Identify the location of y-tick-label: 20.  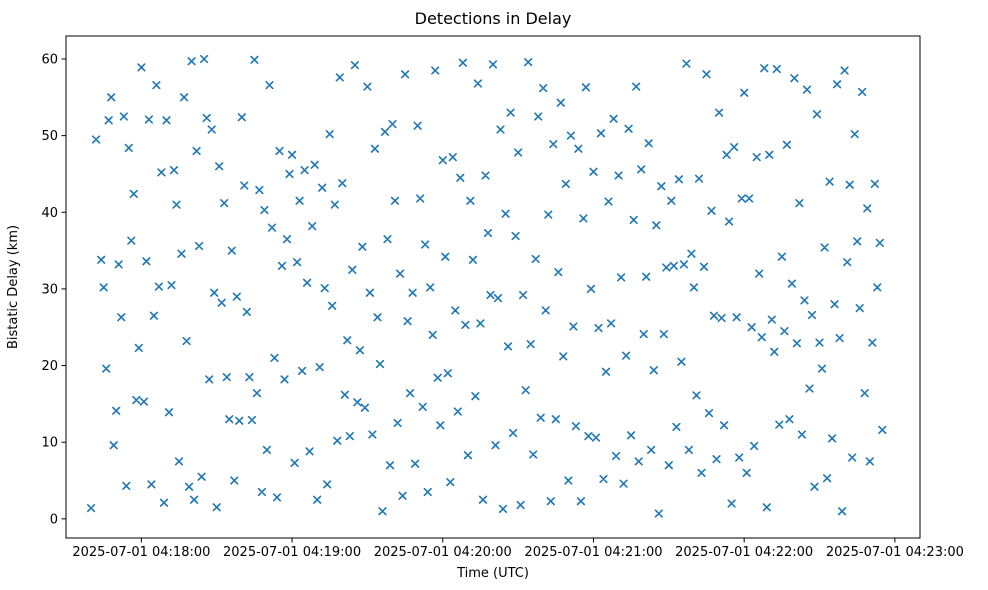
(49, 366).